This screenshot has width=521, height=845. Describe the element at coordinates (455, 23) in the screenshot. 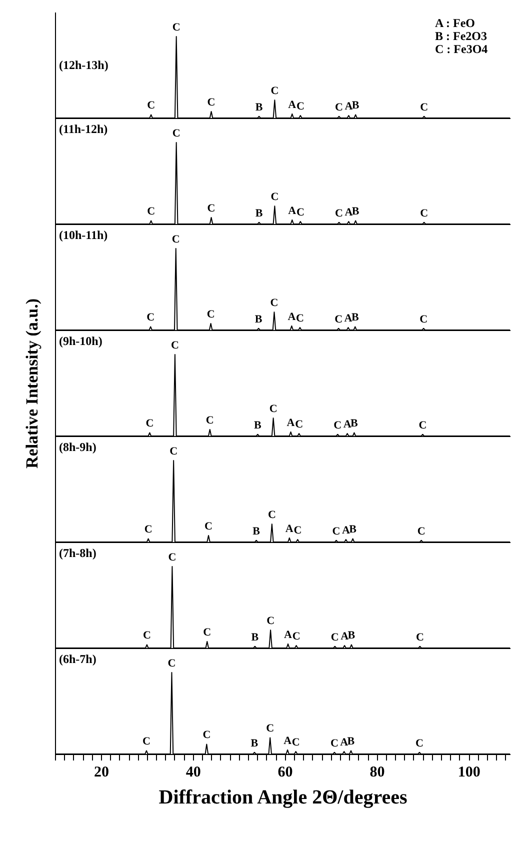

I see `text: A : FeO` at that location.